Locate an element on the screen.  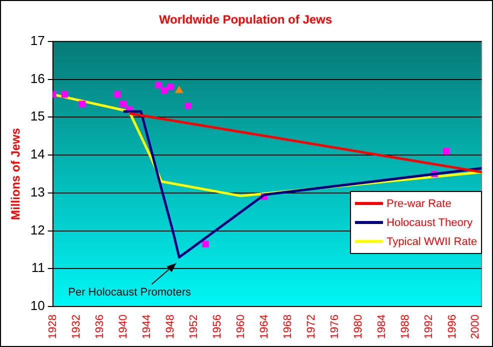
x-tick-label: 1936 is located at coordinates (100, 327).